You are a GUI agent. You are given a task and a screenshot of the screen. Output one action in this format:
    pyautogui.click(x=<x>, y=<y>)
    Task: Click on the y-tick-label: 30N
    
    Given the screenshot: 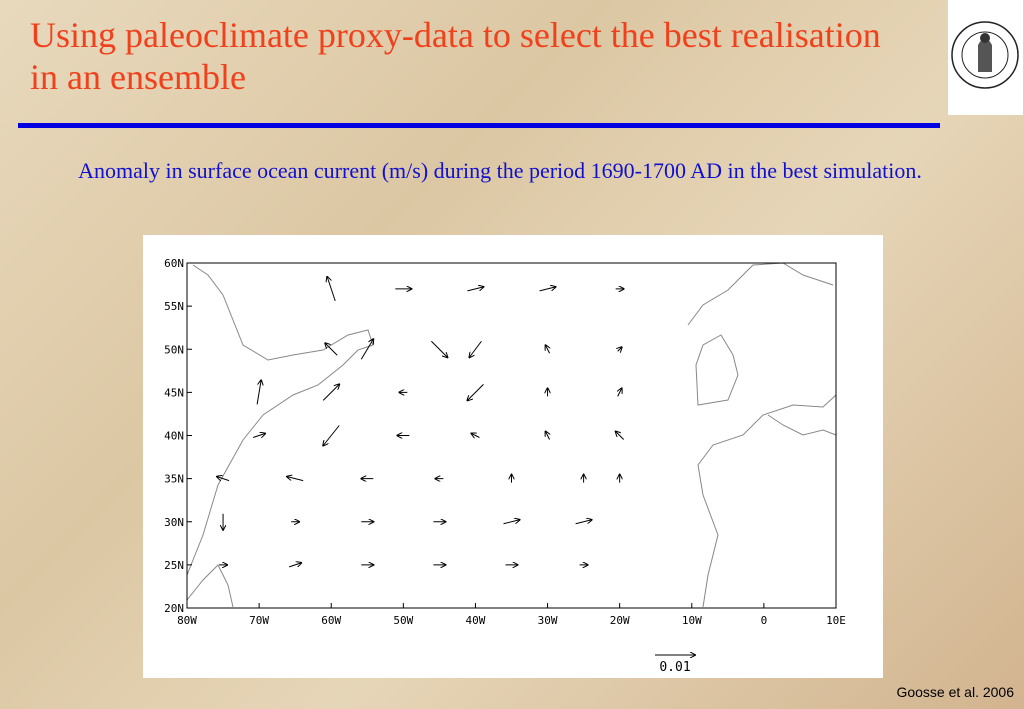 What is the action you would take?
    pyautogui.click(x=174, y=522)
    